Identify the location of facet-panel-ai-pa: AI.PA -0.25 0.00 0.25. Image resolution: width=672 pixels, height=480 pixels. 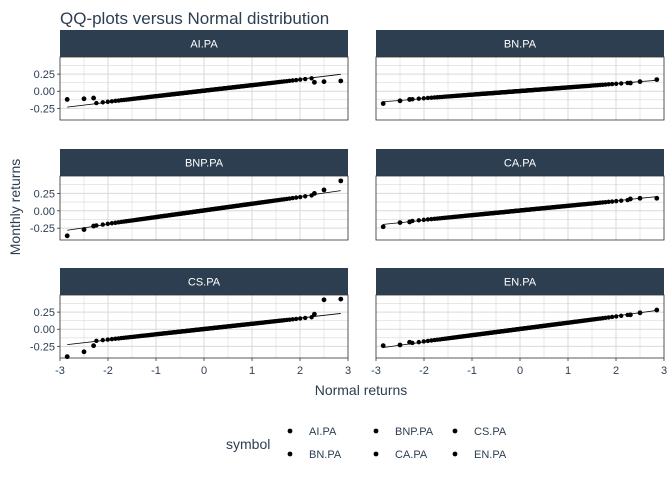
(189, 75).